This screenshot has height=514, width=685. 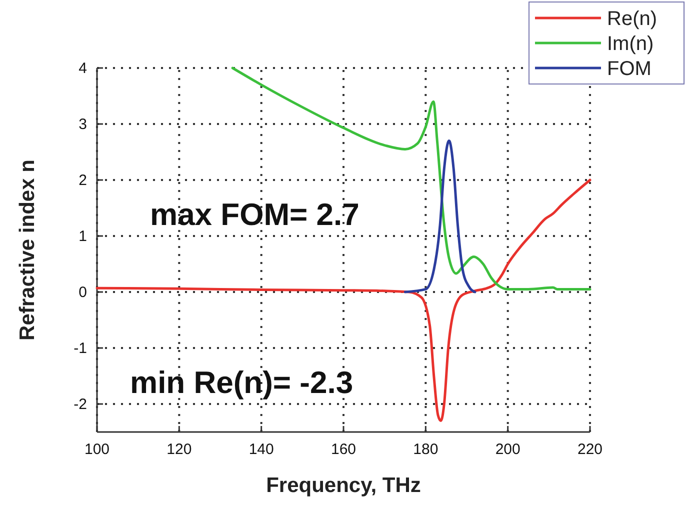 I want to click on x-tick-label: 160, so click(x=343, y=449).